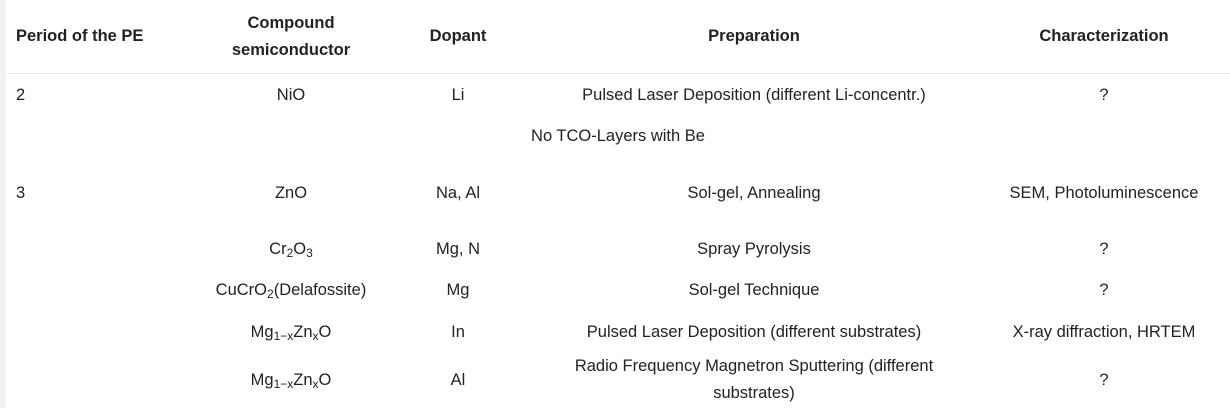 The height and width of the screenshot is (409, 1230). I want to click on formula-subscript: 2, so click(270, 294).